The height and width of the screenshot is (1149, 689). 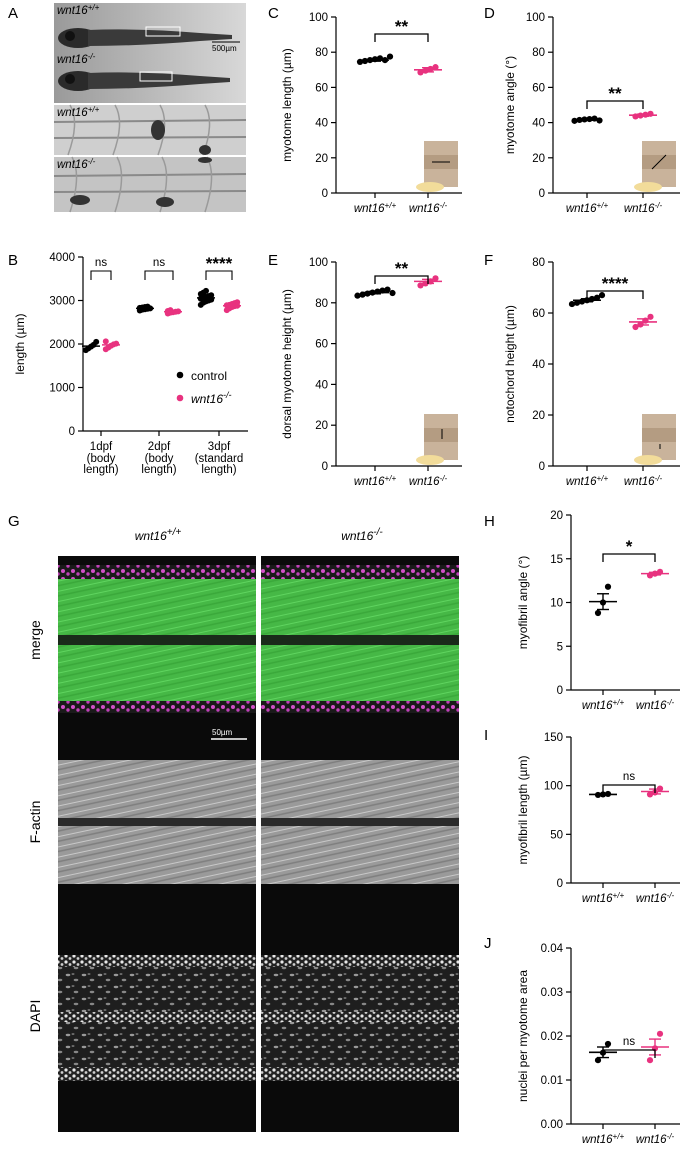 I want to click on y-tick-label: 40, so click(x=321, y=124).